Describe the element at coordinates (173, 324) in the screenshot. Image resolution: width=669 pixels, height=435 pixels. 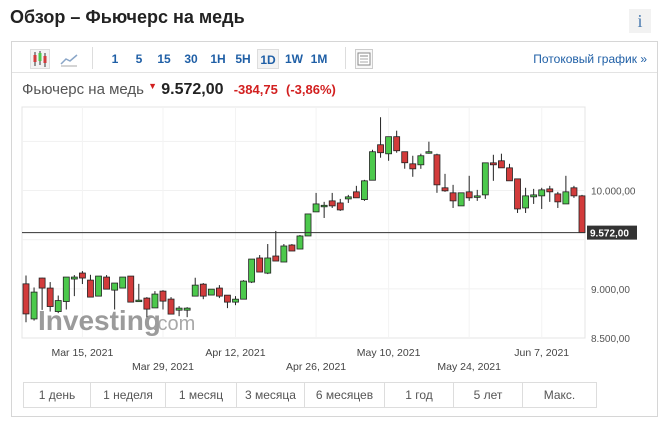
I see `investing-watermark-logo: .com` at that location.